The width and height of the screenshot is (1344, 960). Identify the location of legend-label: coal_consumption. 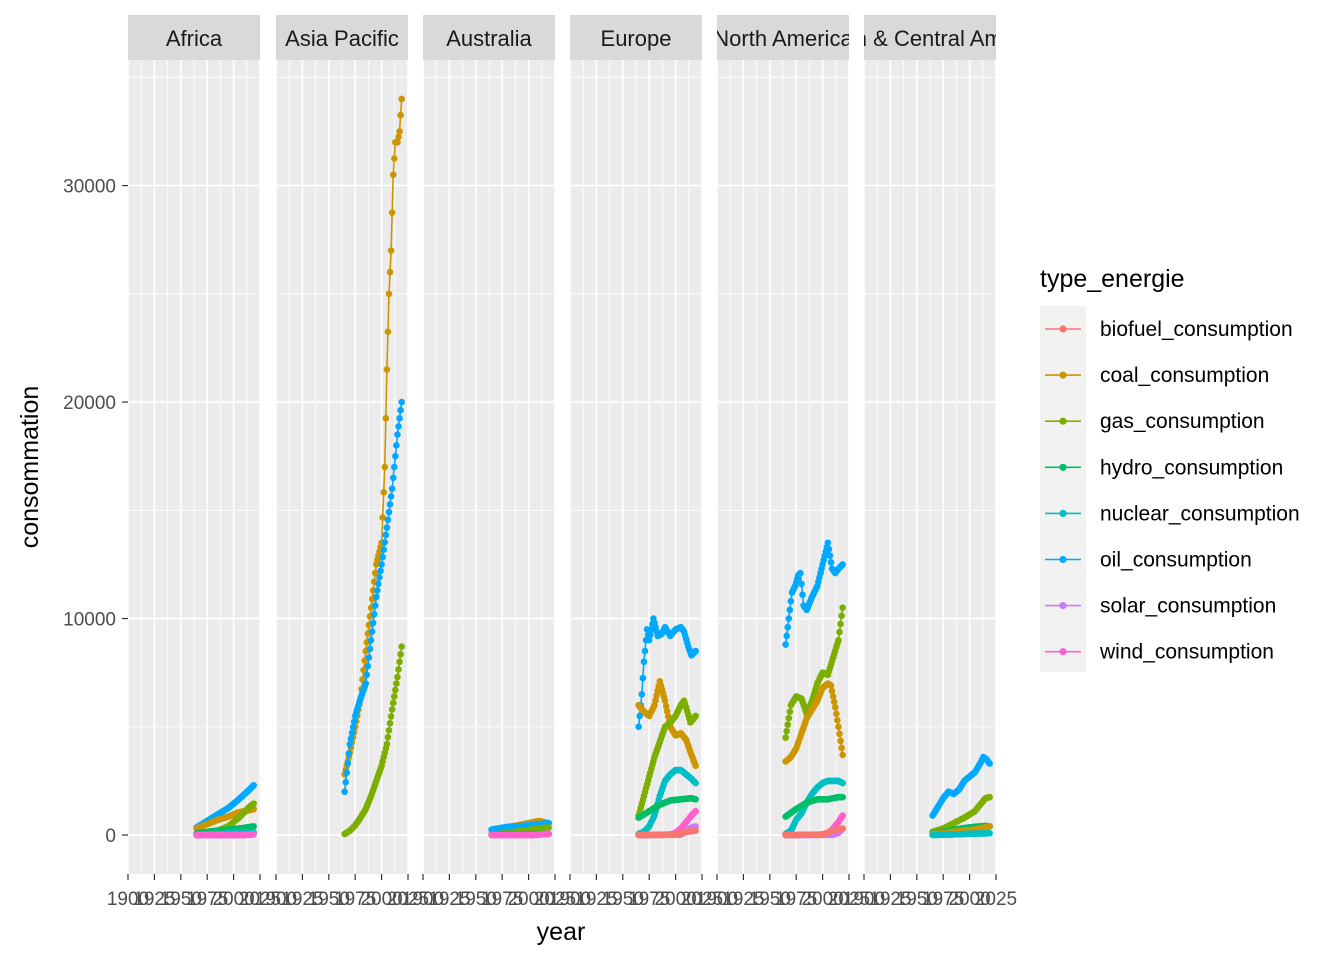
(1184, 375).